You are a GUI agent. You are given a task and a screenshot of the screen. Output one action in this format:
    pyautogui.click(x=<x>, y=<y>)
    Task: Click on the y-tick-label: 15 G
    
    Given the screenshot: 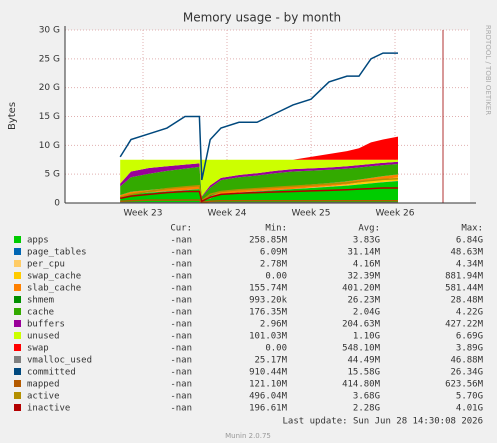 What is the action you would take?
    pyautogui.click(x=49, y=117)
    